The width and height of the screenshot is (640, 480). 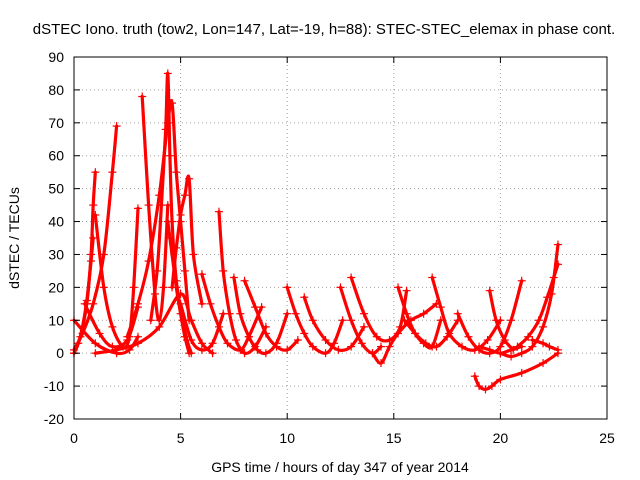 What do you see at coordinates (466, 313) in the screenshot?
I see `series-s25` at bounding box center [466, 313].